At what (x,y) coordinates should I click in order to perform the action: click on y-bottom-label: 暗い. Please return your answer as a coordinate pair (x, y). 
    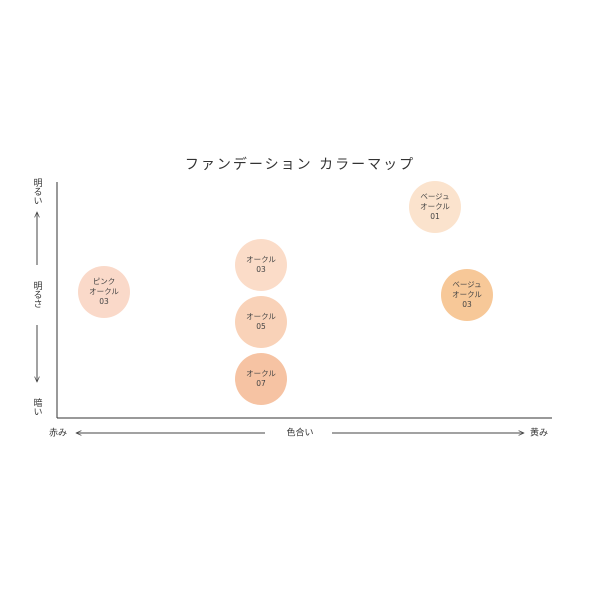
    Looking at the image, I should click on (37, 406).